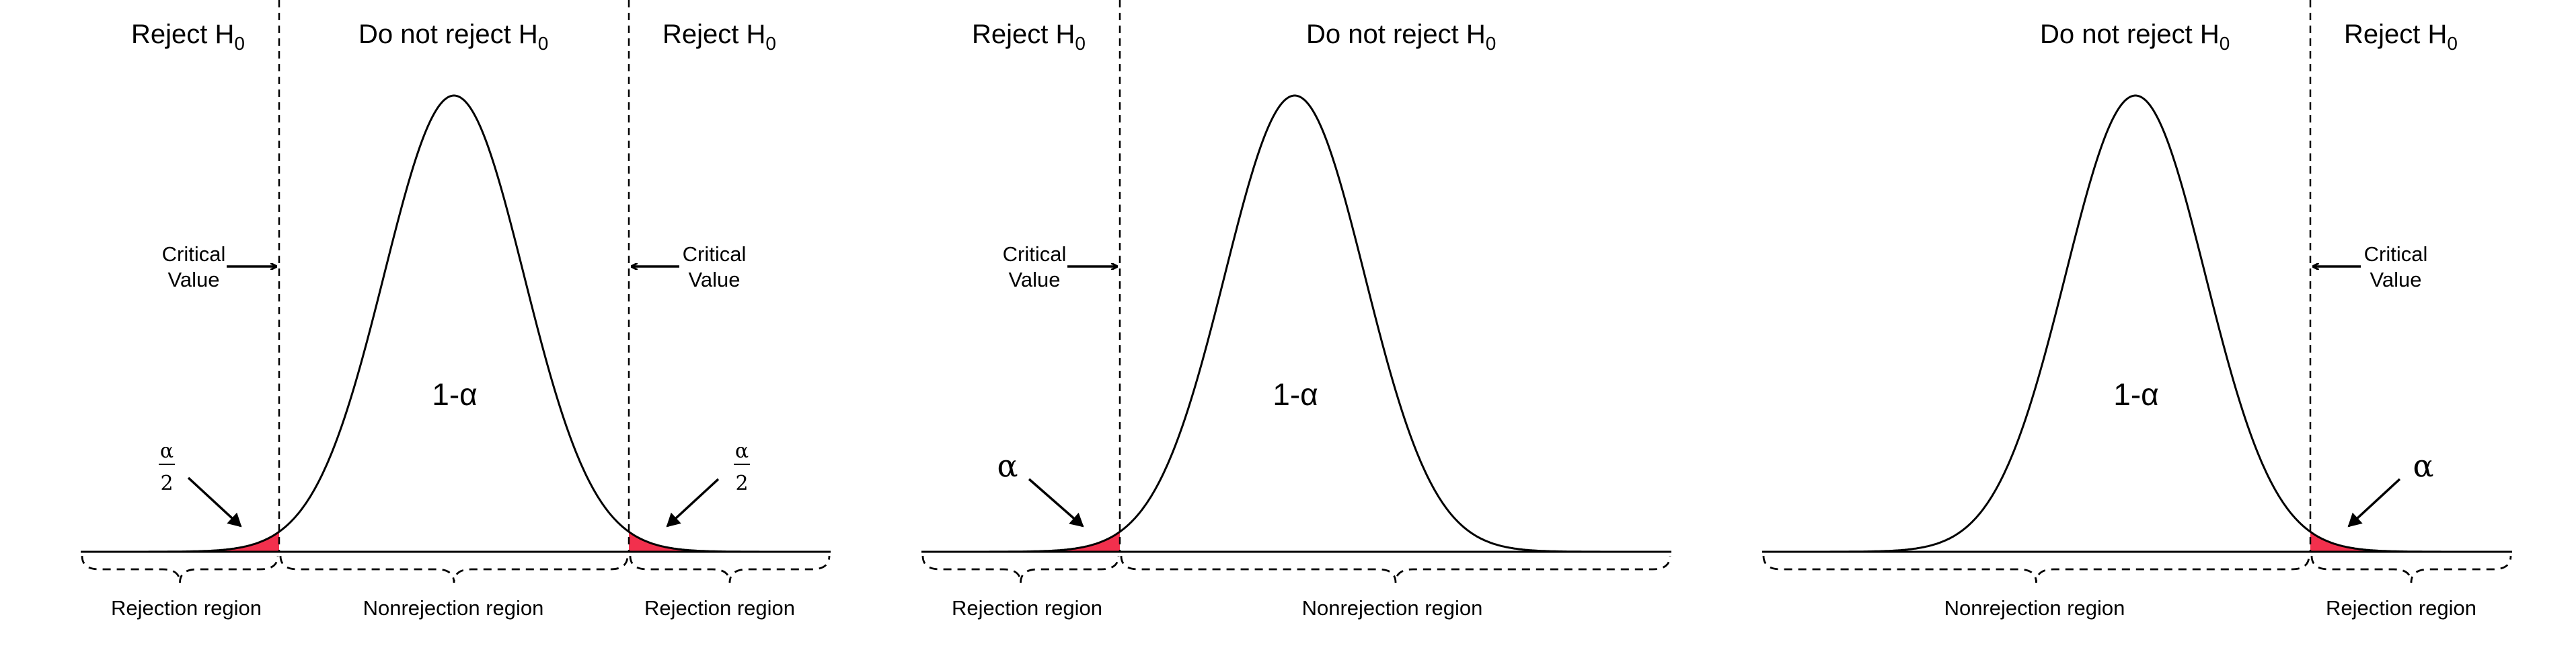 This screenshot has height=646, width=2576. What do you see at coordinates (741, 484) in the screenshot?
I see `tail-label-right-den: 2` at bounding box center [741, 484].